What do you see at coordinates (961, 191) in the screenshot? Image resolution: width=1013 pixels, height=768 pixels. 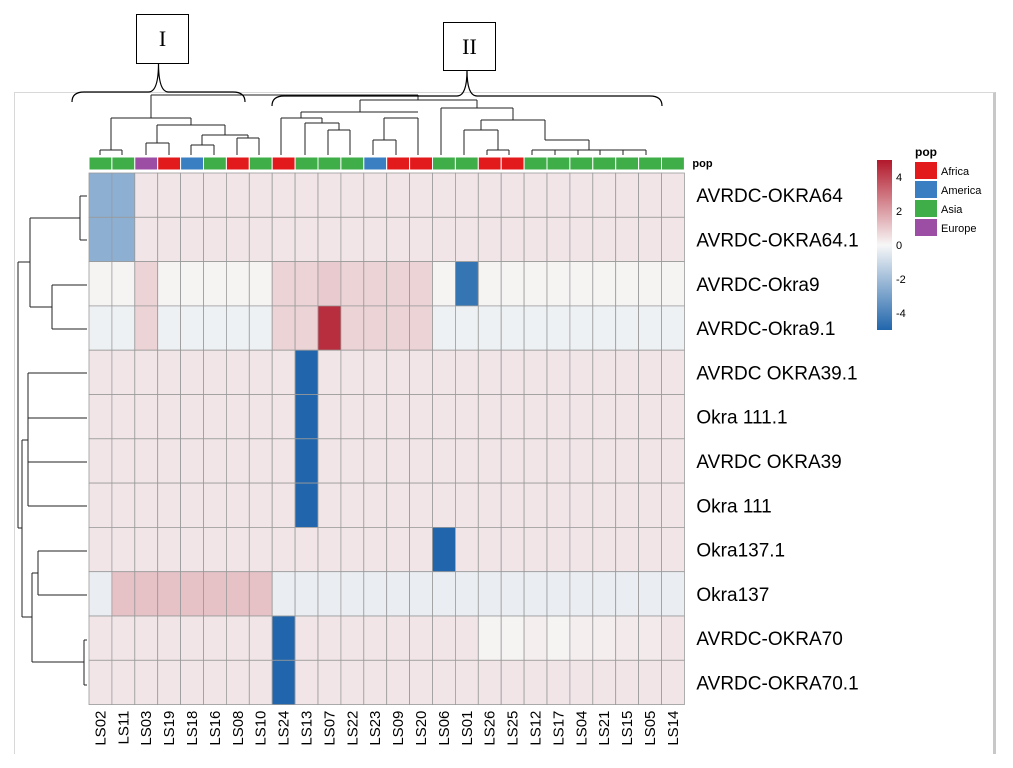 I see `legend-label: America` at bounding box center [961, 191].